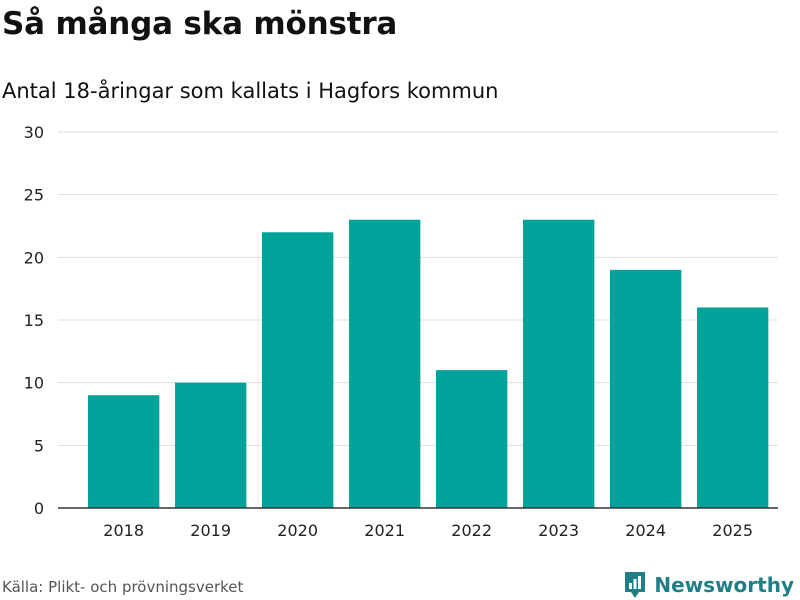 Image resolution: width=800 pixels, height=600 pixels. Describe the element at coordinates (558, 530) in the screenshot. I see `x-tick-label: 2023` at that location.